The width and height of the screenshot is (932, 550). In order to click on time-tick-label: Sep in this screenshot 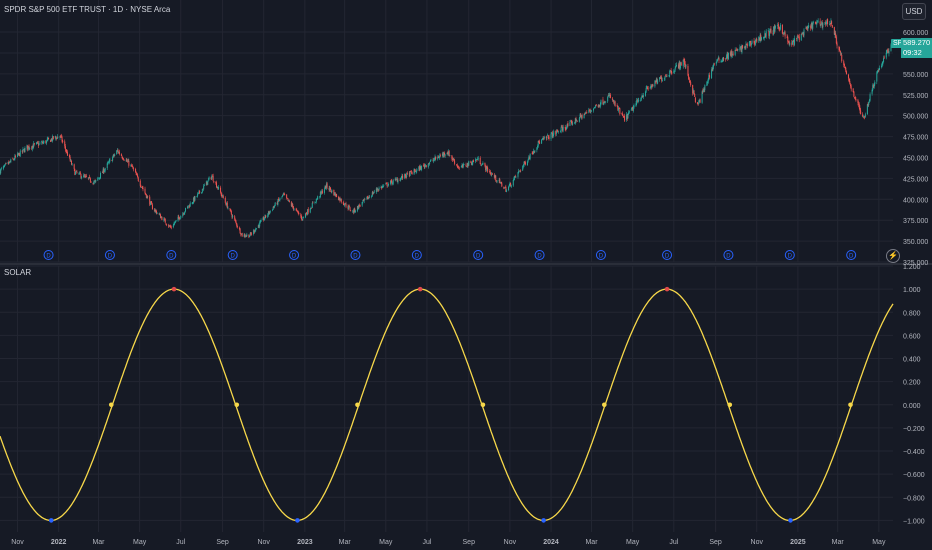, I will do `click(715, 542)`.